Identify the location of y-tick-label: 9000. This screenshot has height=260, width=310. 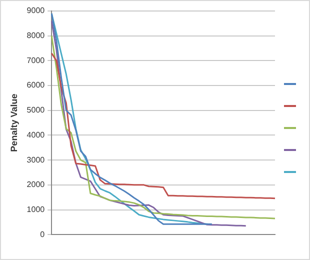
(36, 11).